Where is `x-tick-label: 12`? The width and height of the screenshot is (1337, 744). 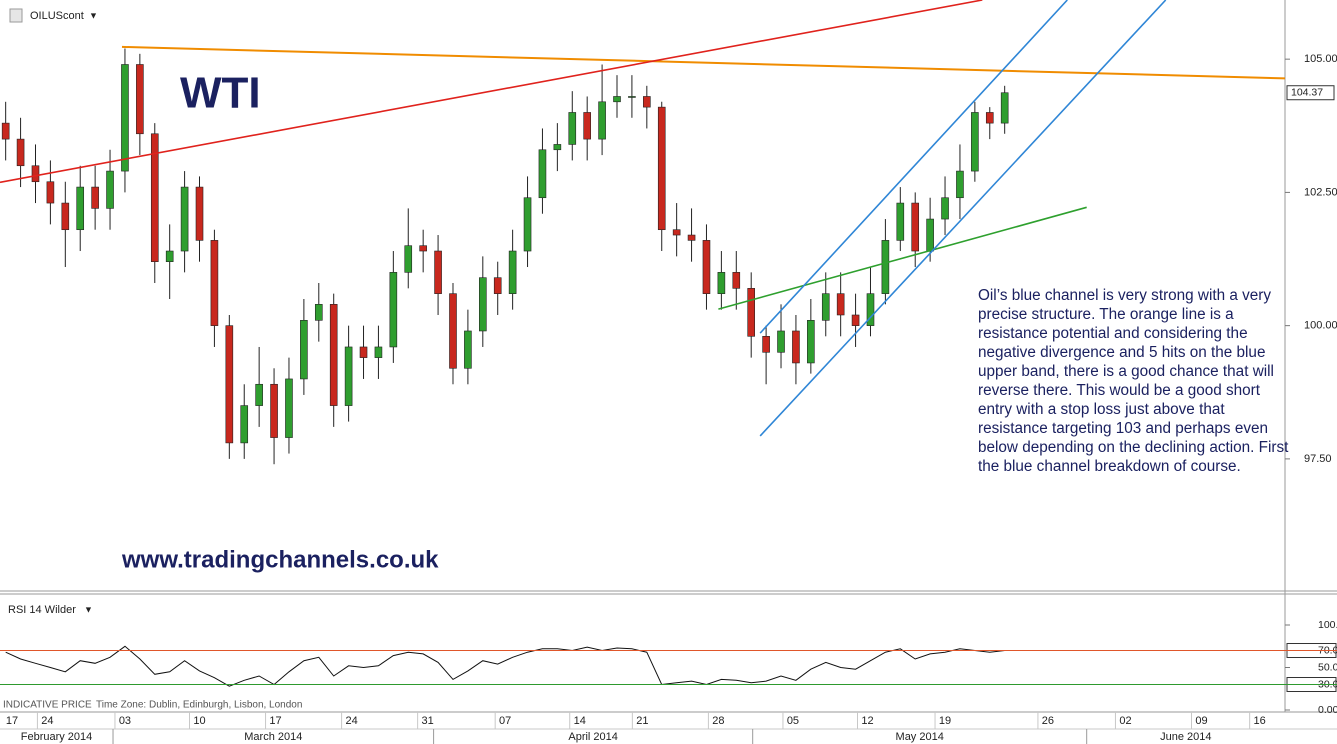
x-tick-label: 12 is located at coordinates (867, 721).